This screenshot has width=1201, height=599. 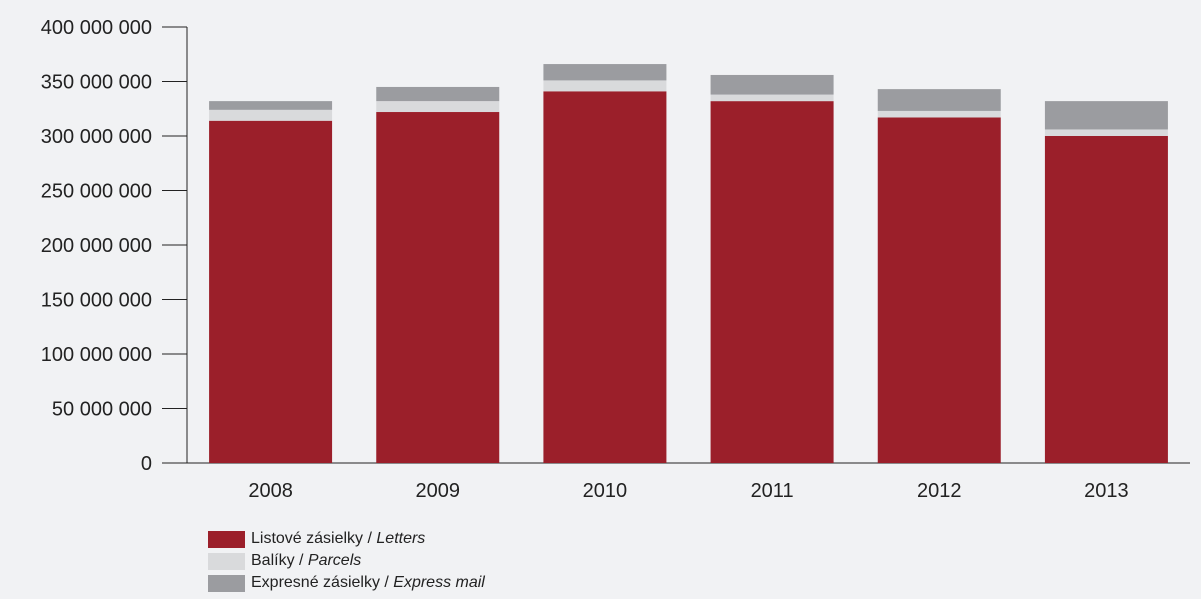 I want to click on legend-label-letters: Listové zásielky / Letters, so click(x=338, y=539).